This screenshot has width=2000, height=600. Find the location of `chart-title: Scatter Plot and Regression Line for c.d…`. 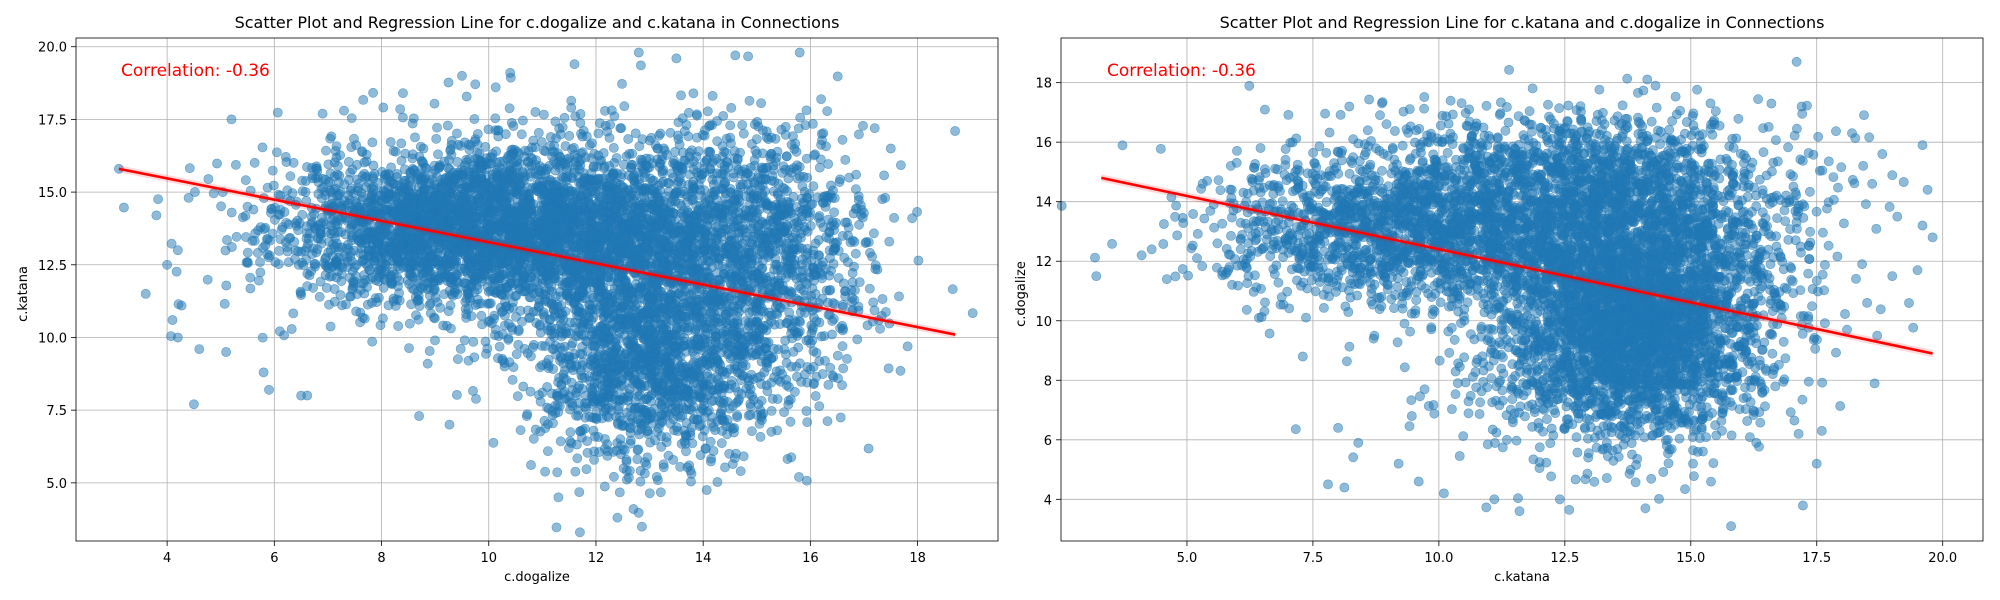

chart-title: Scatter Plot and Regression Line for c.d… is located at coordinates (537, 22).